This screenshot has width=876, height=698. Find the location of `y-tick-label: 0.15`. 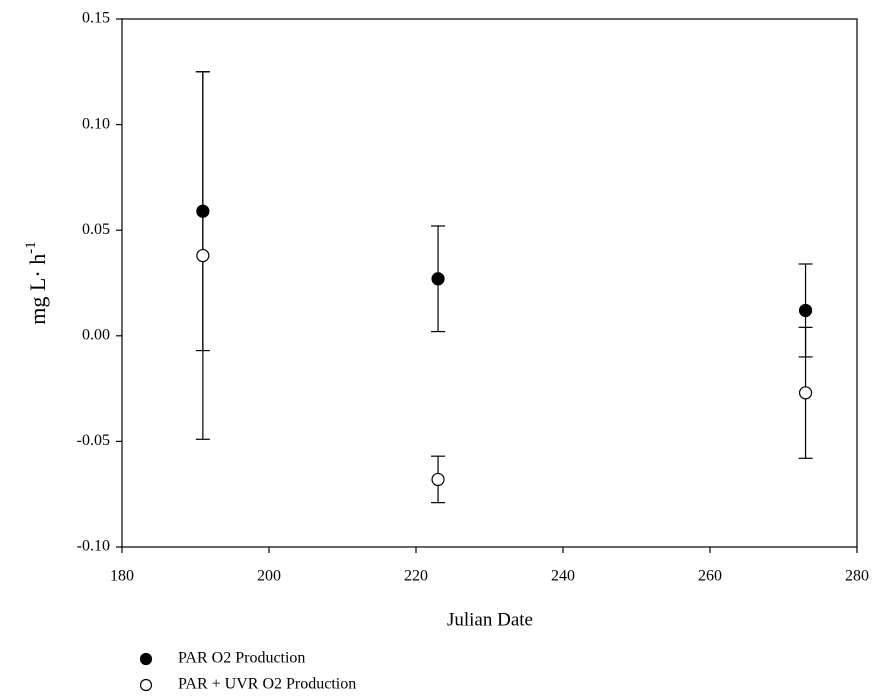

y-tick-label: 0.15 is located at coordinates (96, 18).